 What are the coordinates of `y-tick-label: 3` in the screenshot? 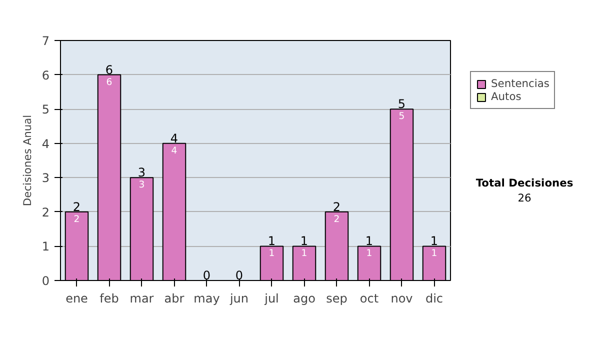 It's located at (46, 178).